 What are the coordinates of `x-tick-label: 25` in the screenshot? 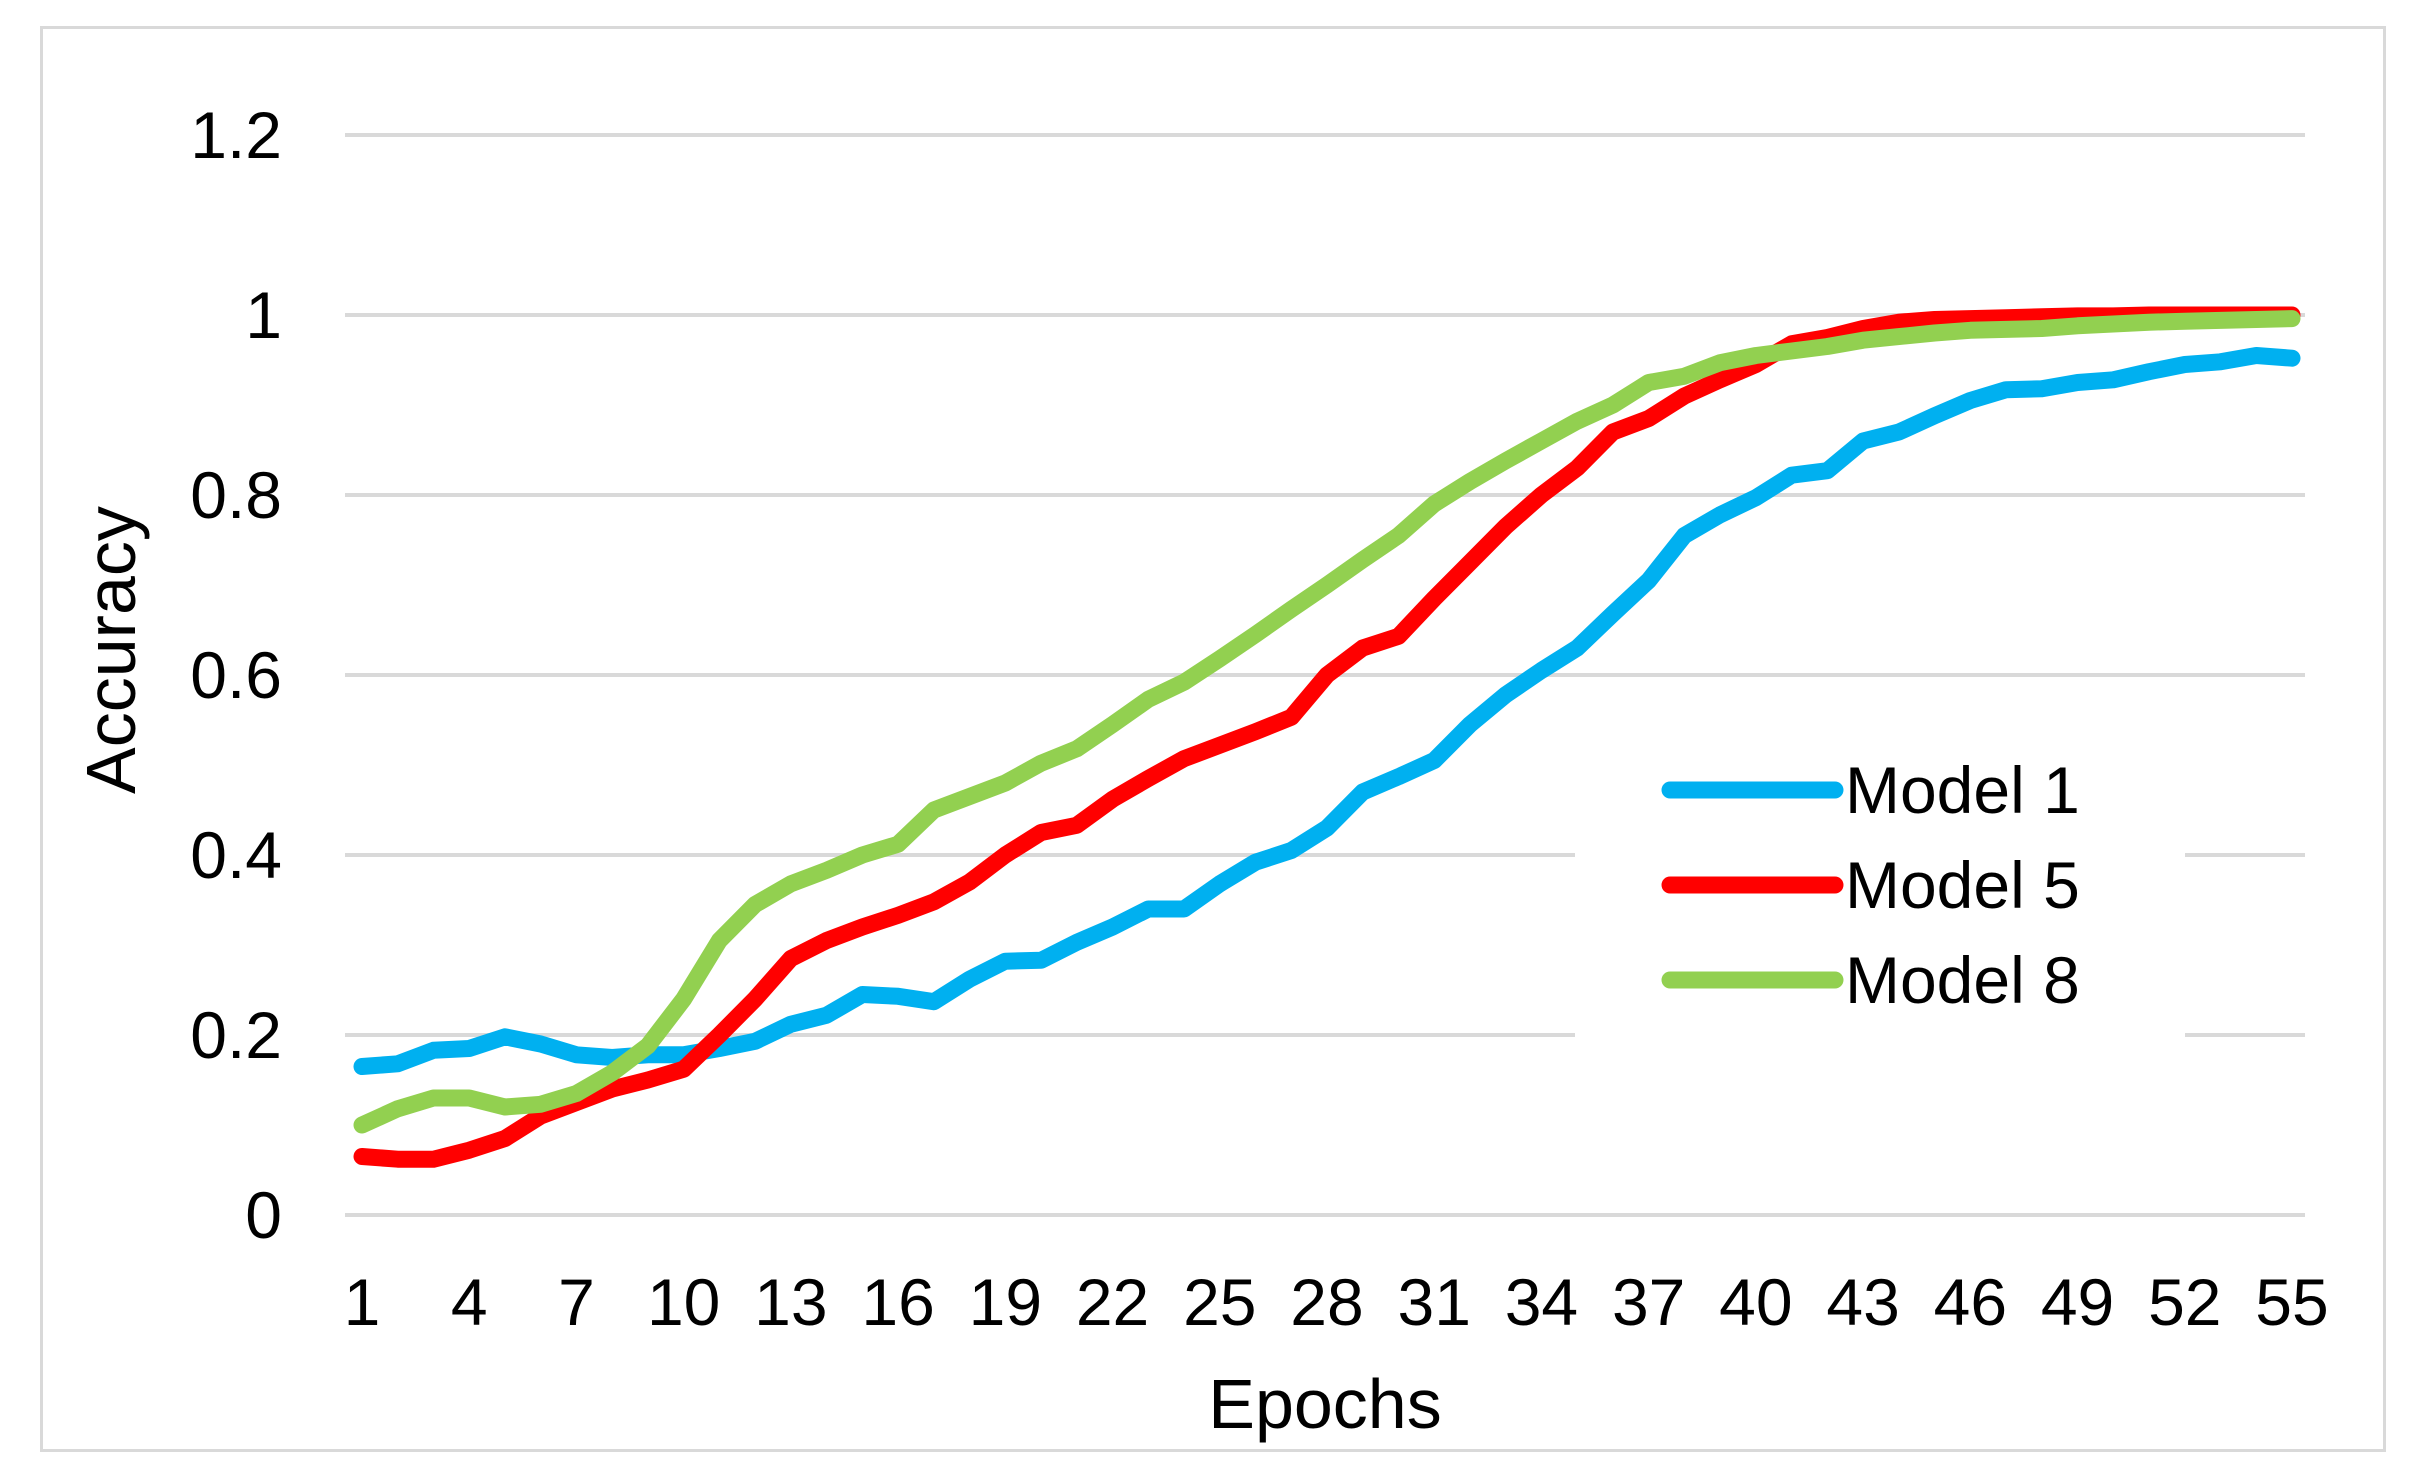 It's located at (1219, 1302).